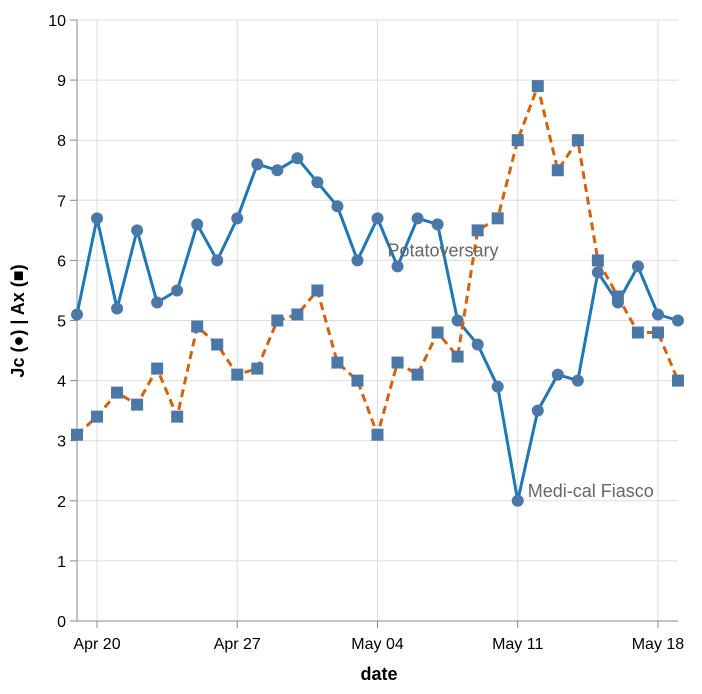 Image resolution: width=702 pixels, height=694 pixels. Describe the element at coordinates (591, 491) in the screenshot. I see `annotation-label: Medi-cal Fiasco` at that location.